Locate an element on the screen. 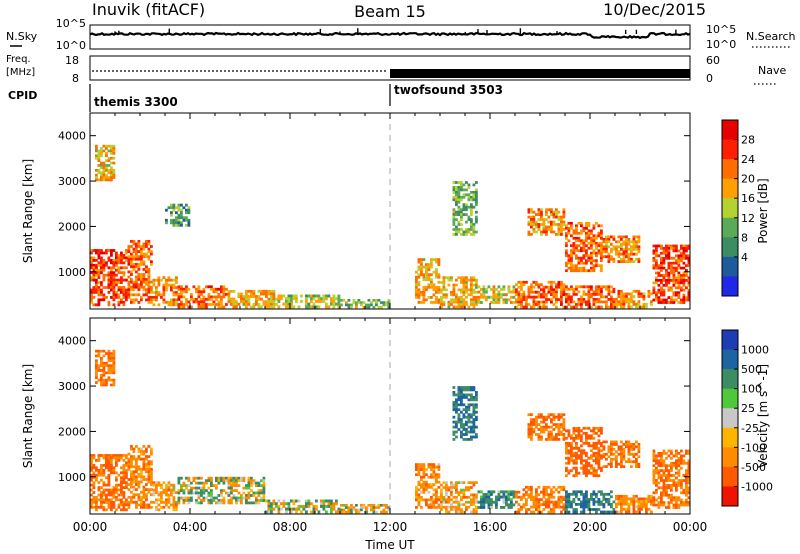 This screenshot has width=800, height=554. freq-label: Freq. is located at coordinates (18, 59).